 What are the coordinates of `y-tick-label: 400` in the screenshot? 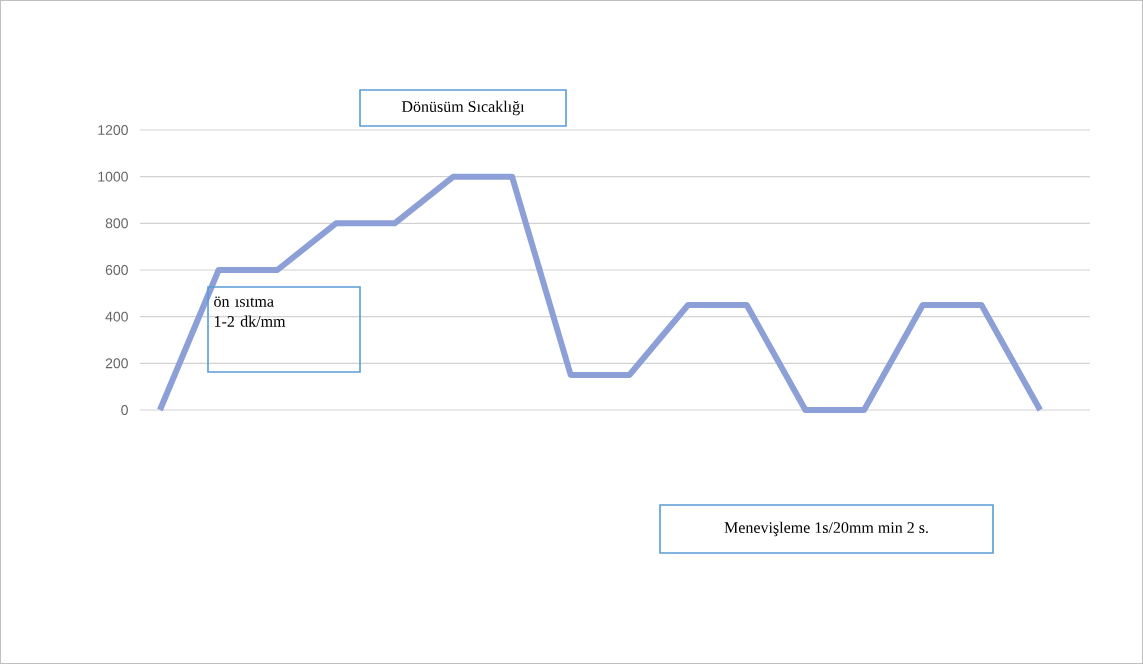 It's located at (116, 316).